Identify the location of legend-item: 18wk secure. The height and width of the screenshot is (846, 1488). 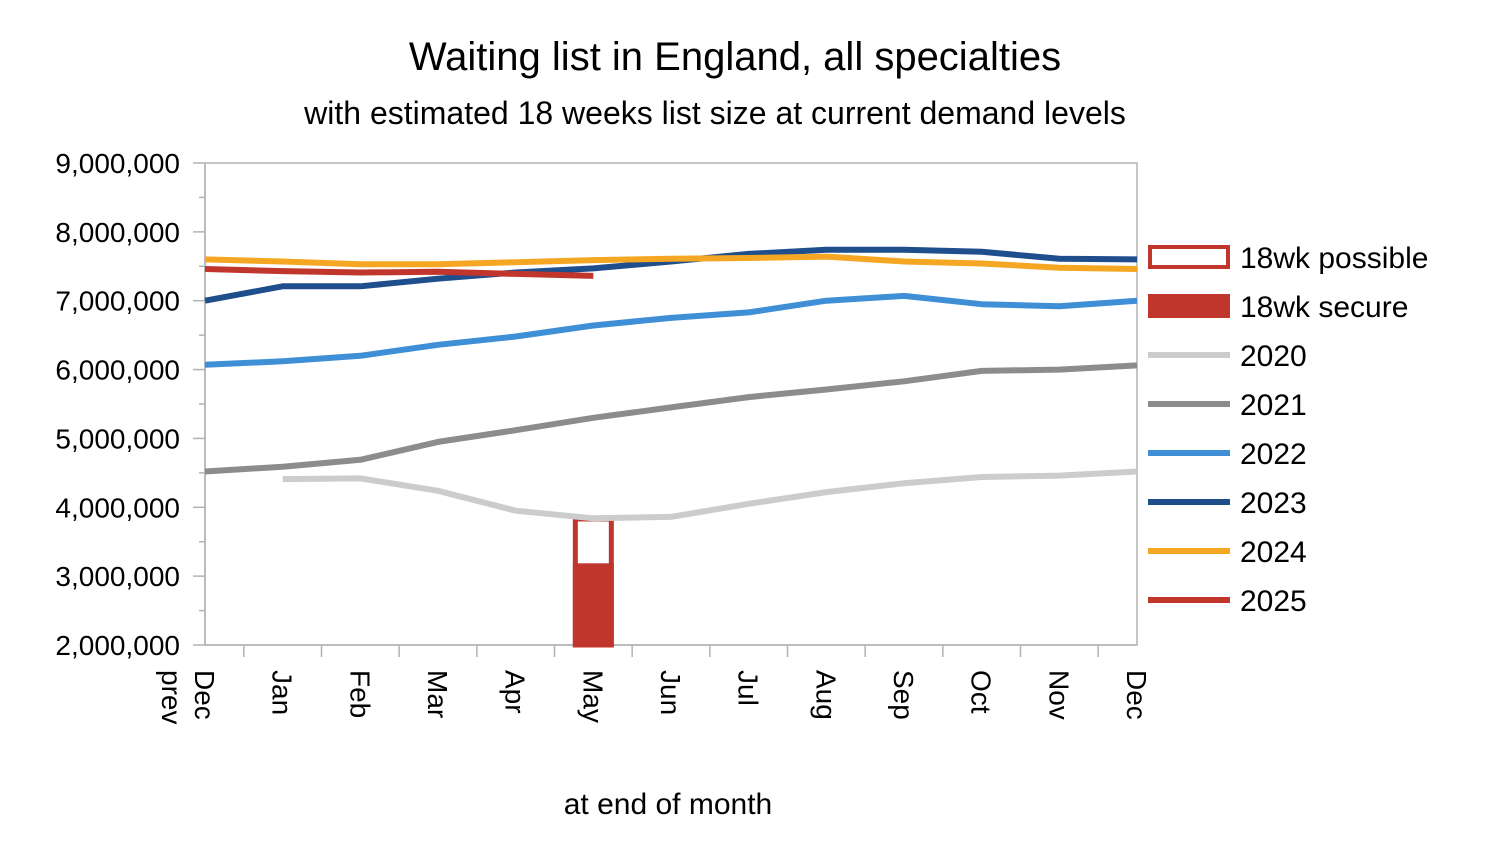
(1278, 307).